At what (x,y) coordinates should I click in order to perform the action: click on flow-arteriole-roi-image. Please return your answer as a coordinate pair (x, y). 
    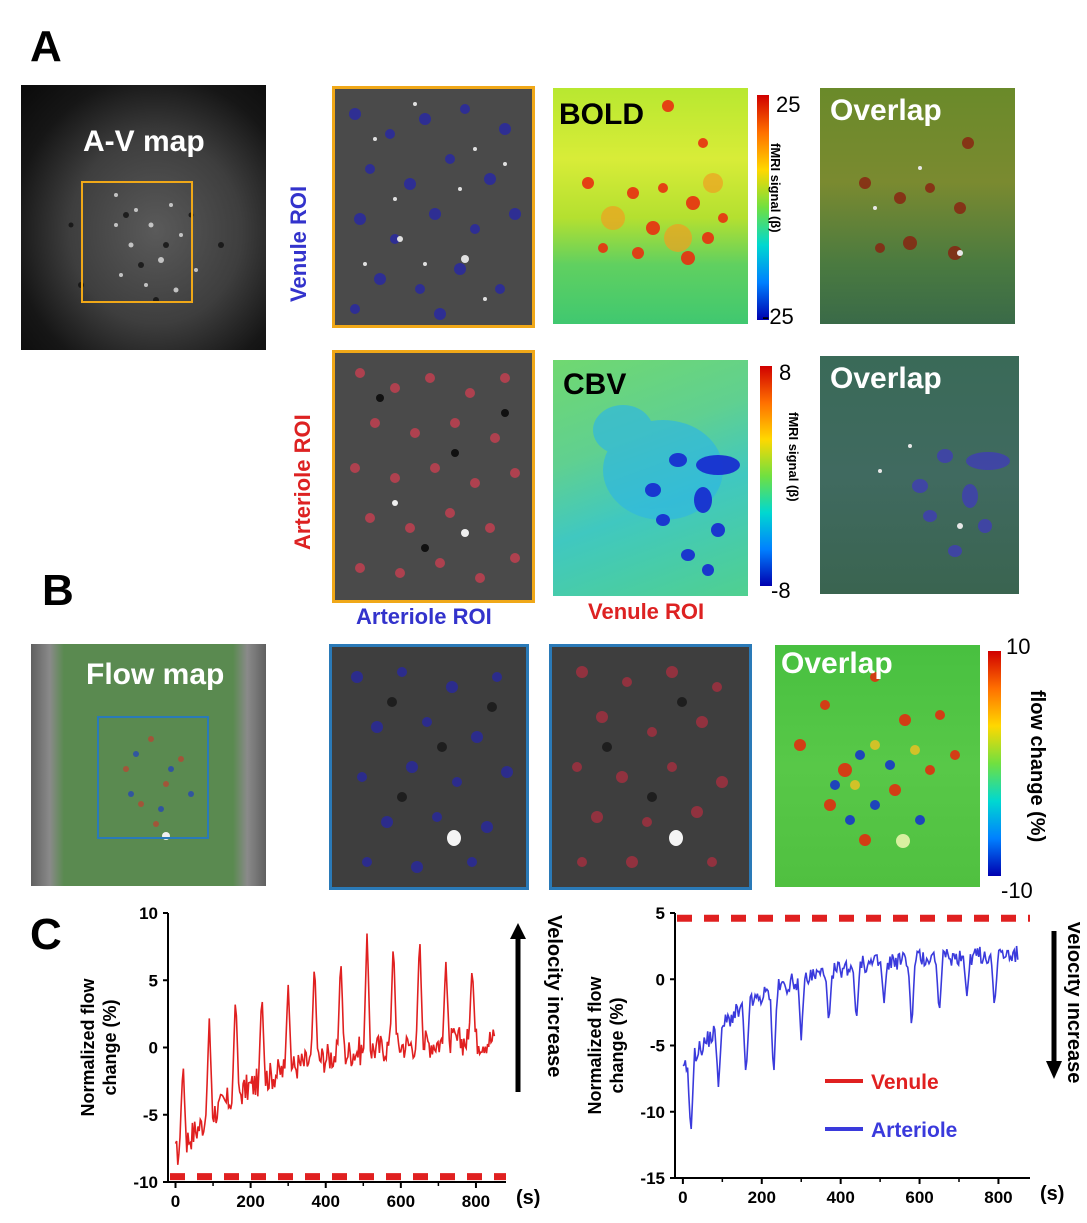
    Looking at the image, I should click on (650, 767).